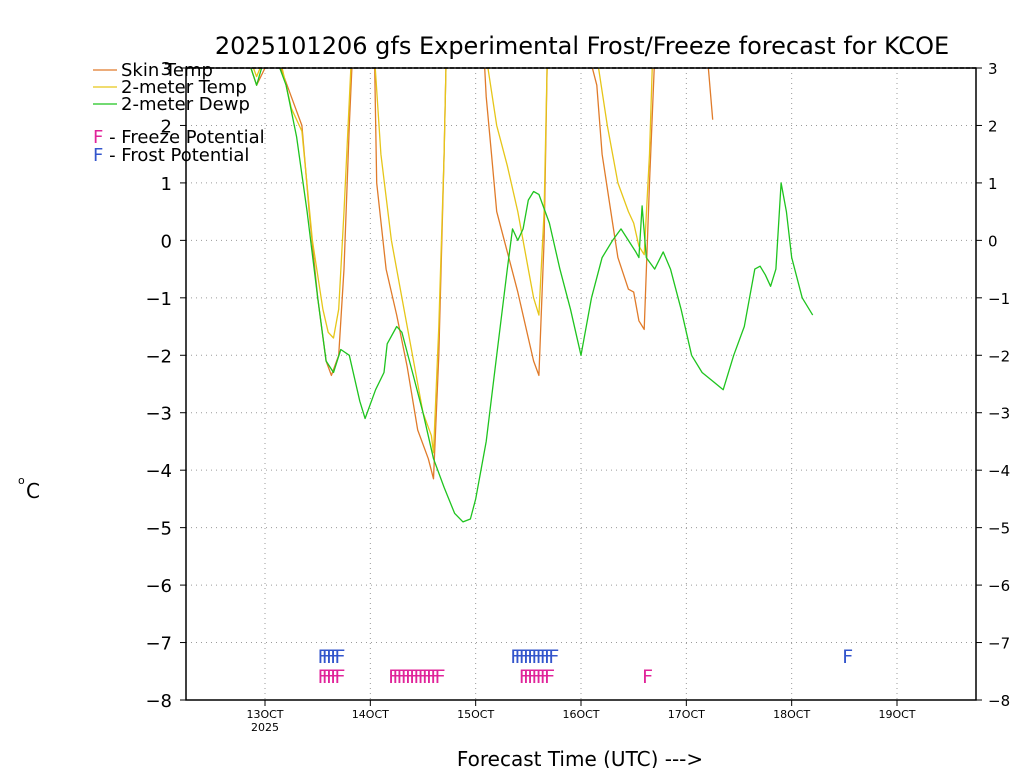 Image resolution: width=1024 pixels, height=768 pixels. Describe the element at coordinates (158, 701) in the screenshot. I see `y-tick-label-left: −8` at that location.